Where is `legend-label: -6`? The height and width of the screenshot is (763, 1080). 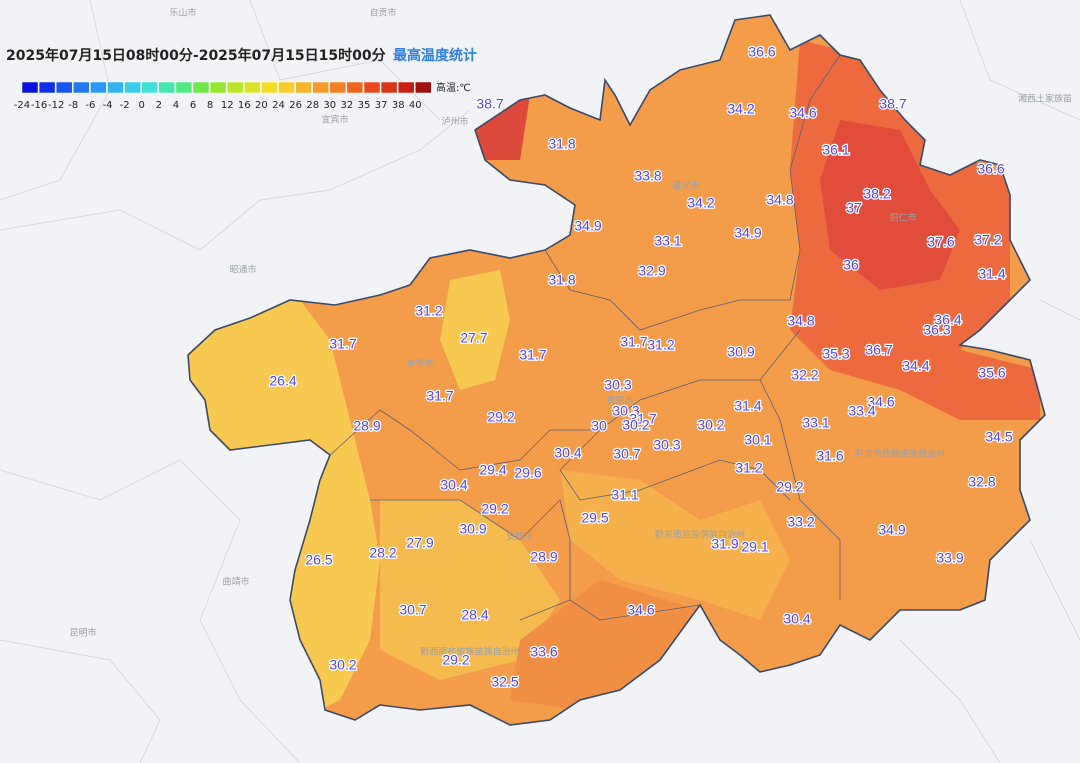
legend-label: -6 is located at coordinates (90, 105).